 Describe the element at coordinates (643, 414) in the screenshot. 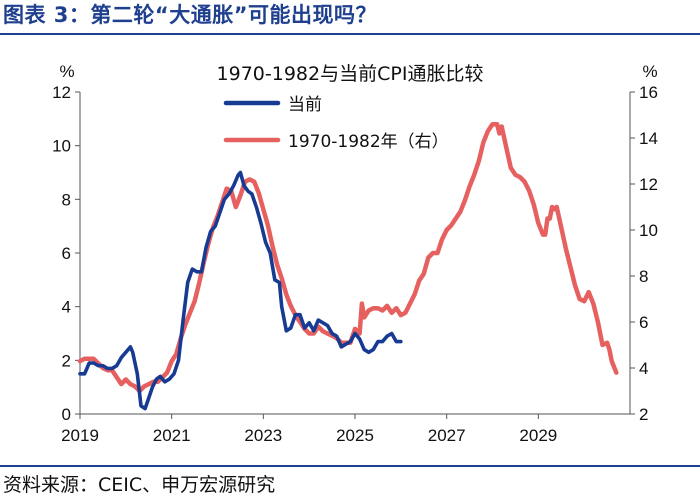

I see `right-tick-label: 2` at that location.